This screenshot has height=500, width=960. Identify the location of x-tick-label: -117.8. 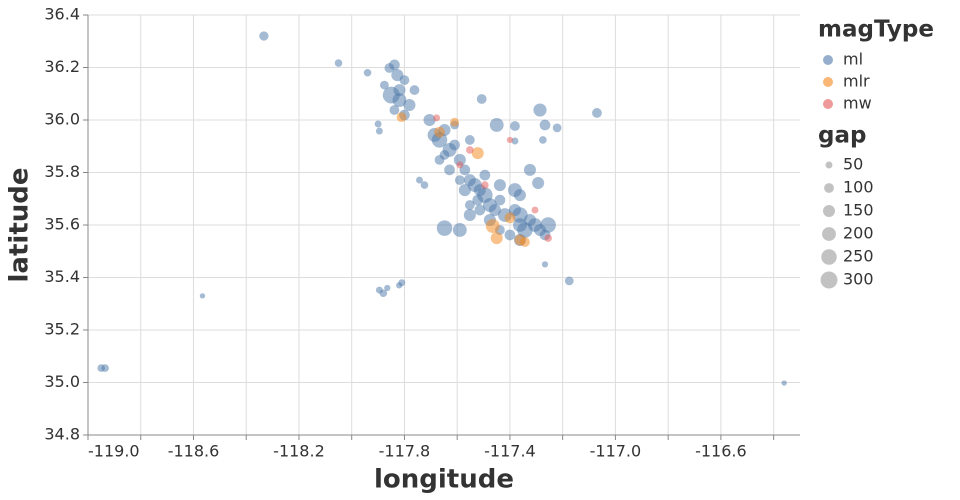
(405, 451).